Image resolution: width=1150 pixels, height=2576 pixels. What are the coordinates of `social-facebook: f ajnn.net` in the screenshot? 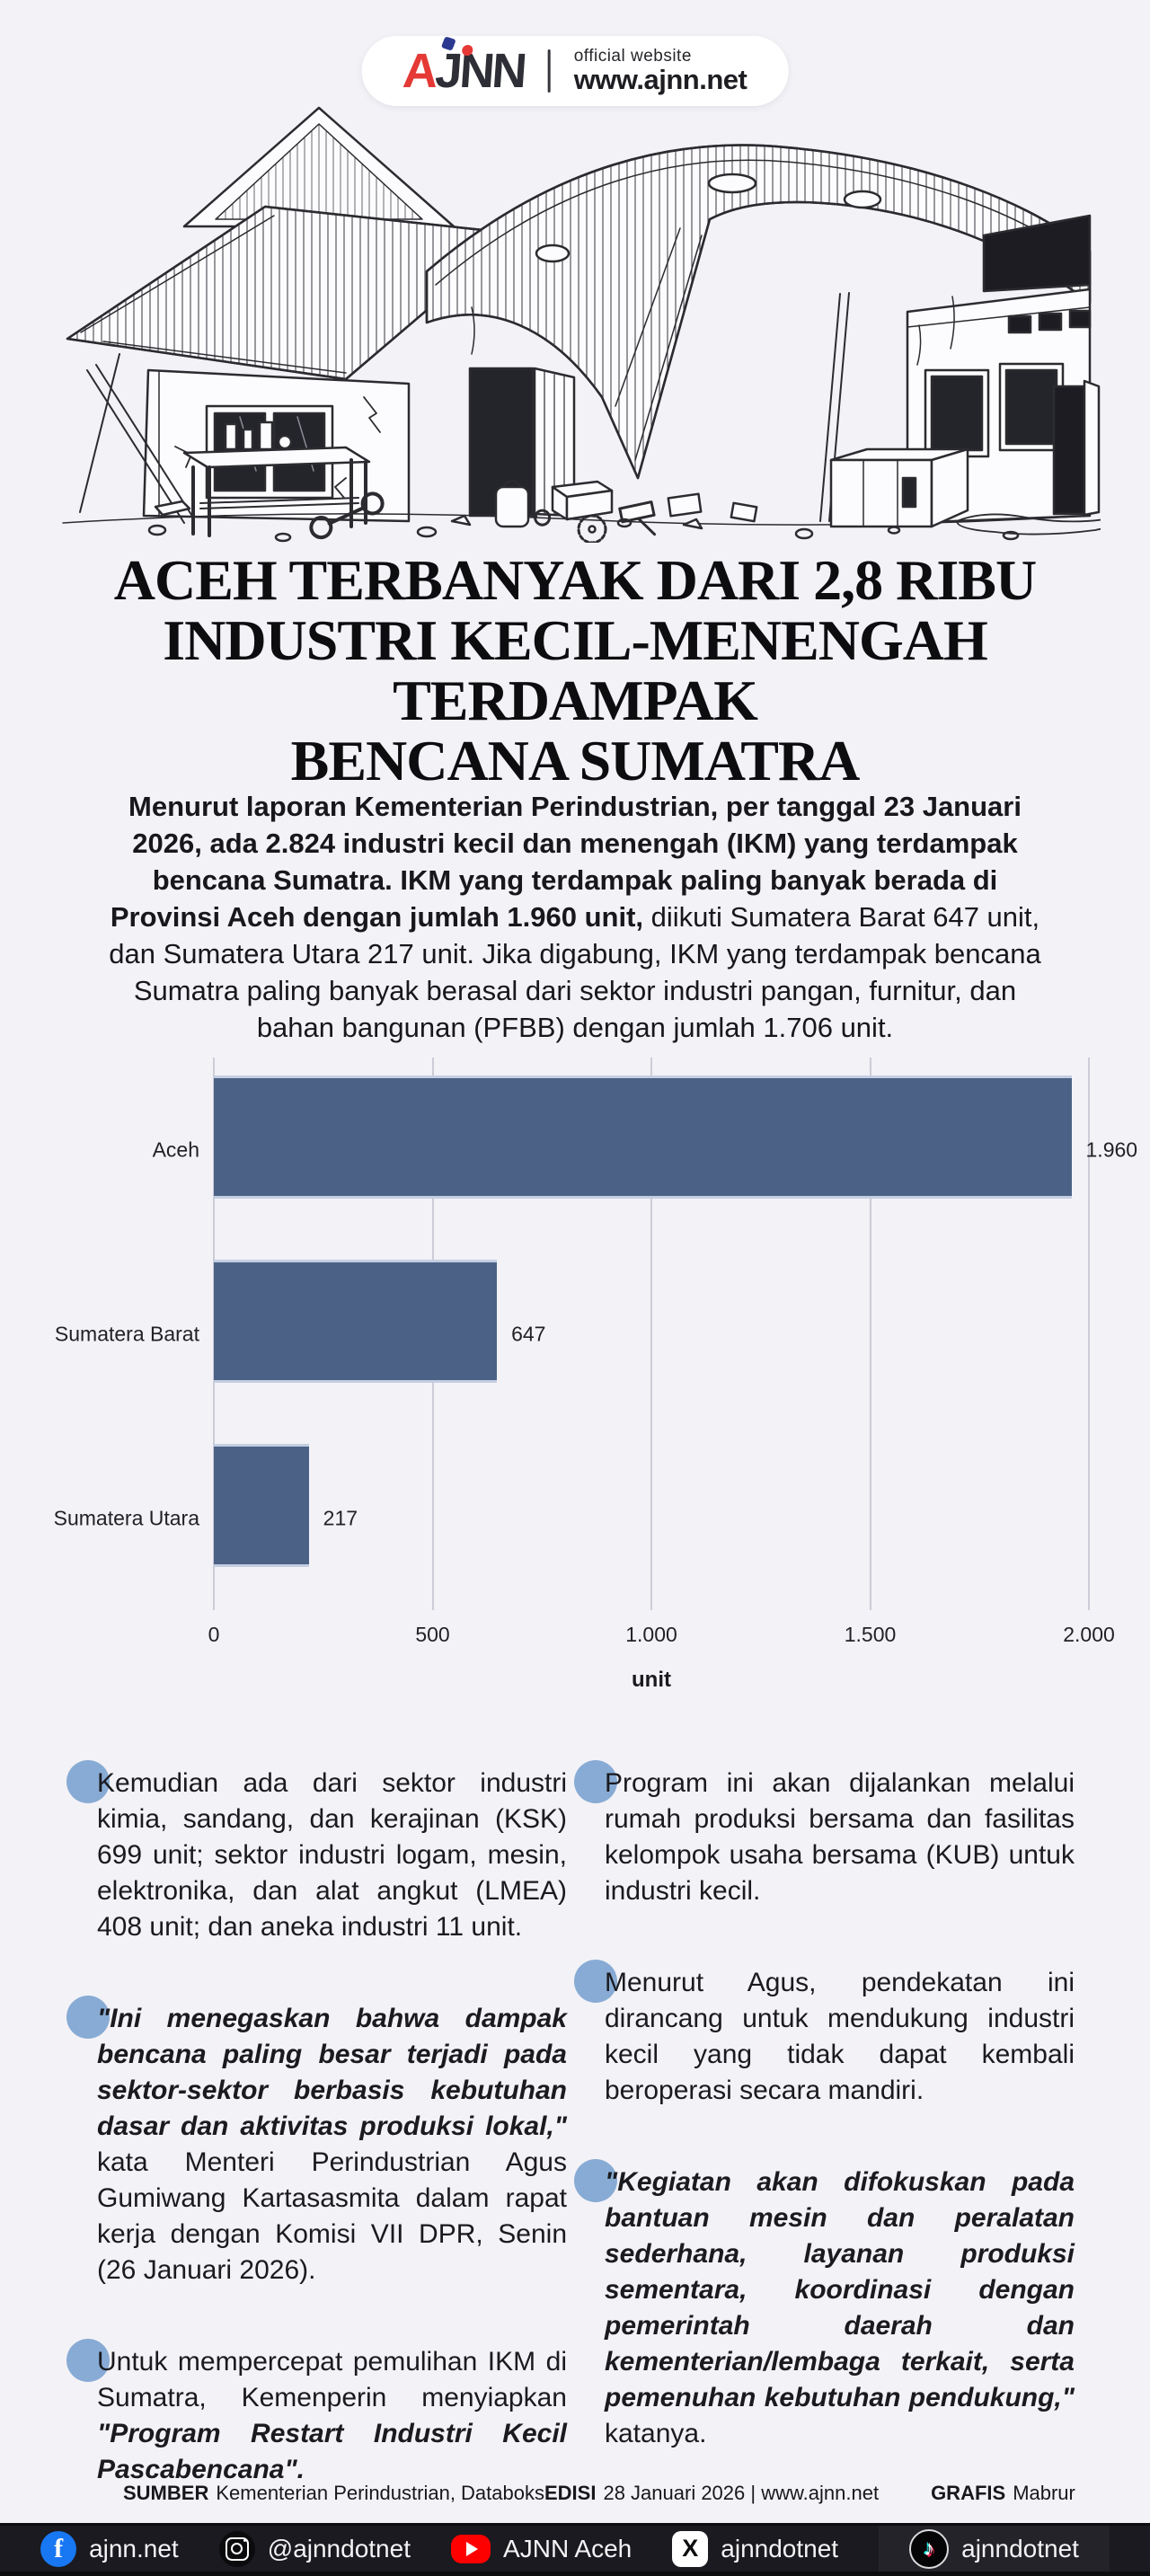 It's located at (109, 2549).